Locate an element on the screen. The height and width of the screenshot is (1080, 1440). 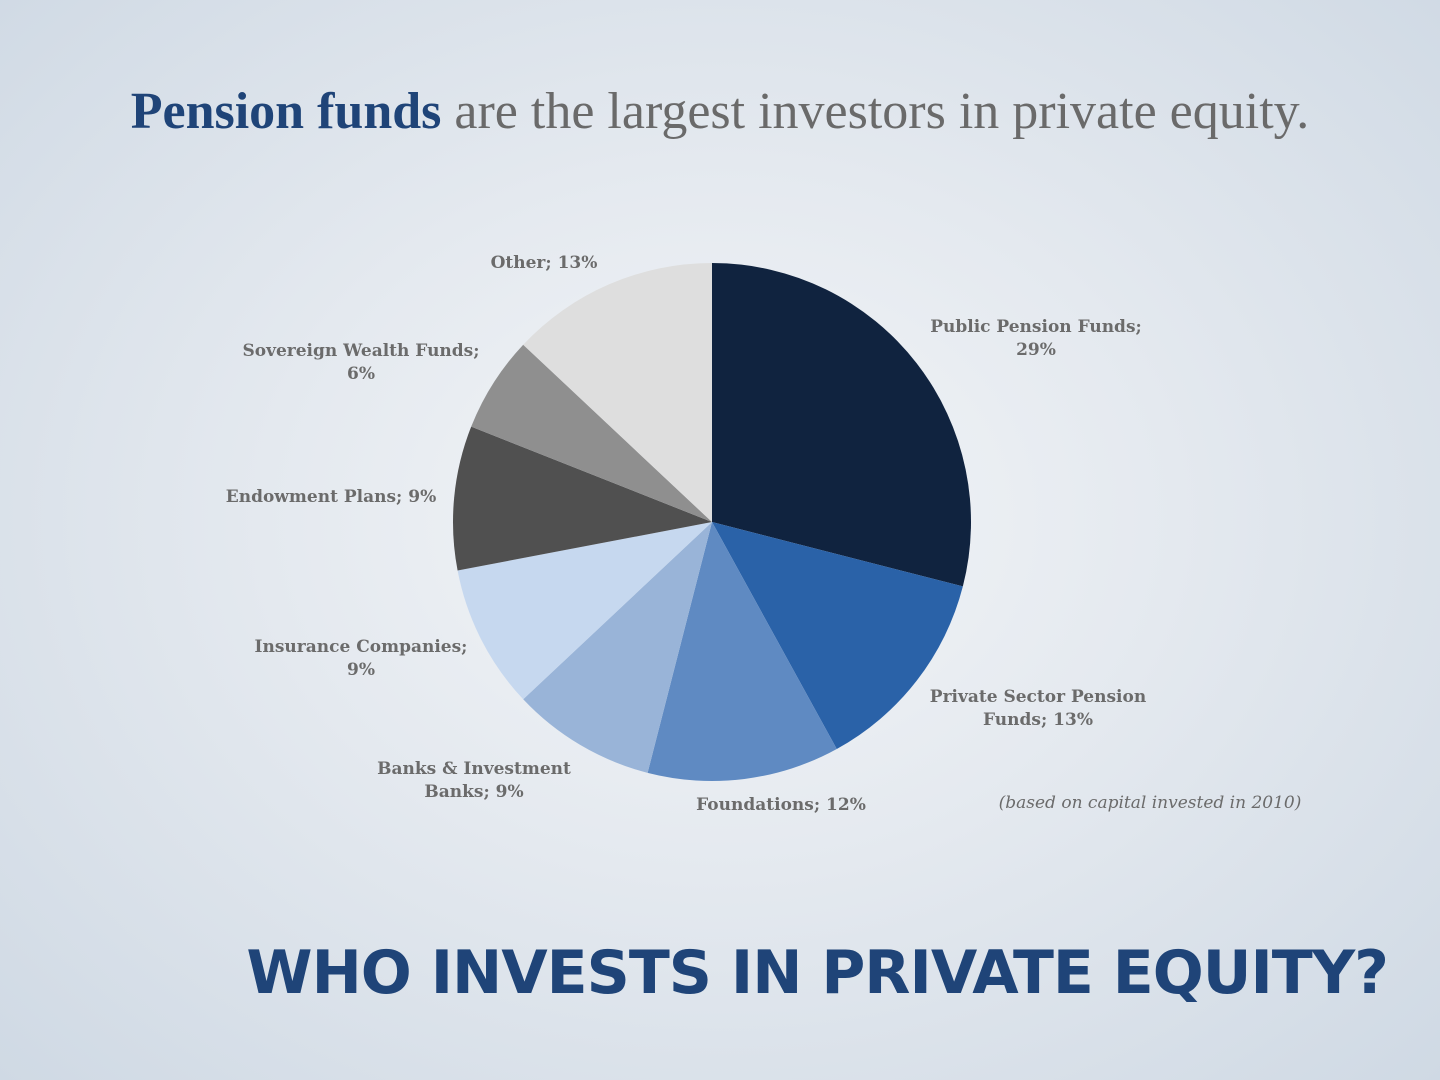
slice-label-banks-investment-banks: Banks & Investment Banks; 9% is located at coordinates (474, 780).